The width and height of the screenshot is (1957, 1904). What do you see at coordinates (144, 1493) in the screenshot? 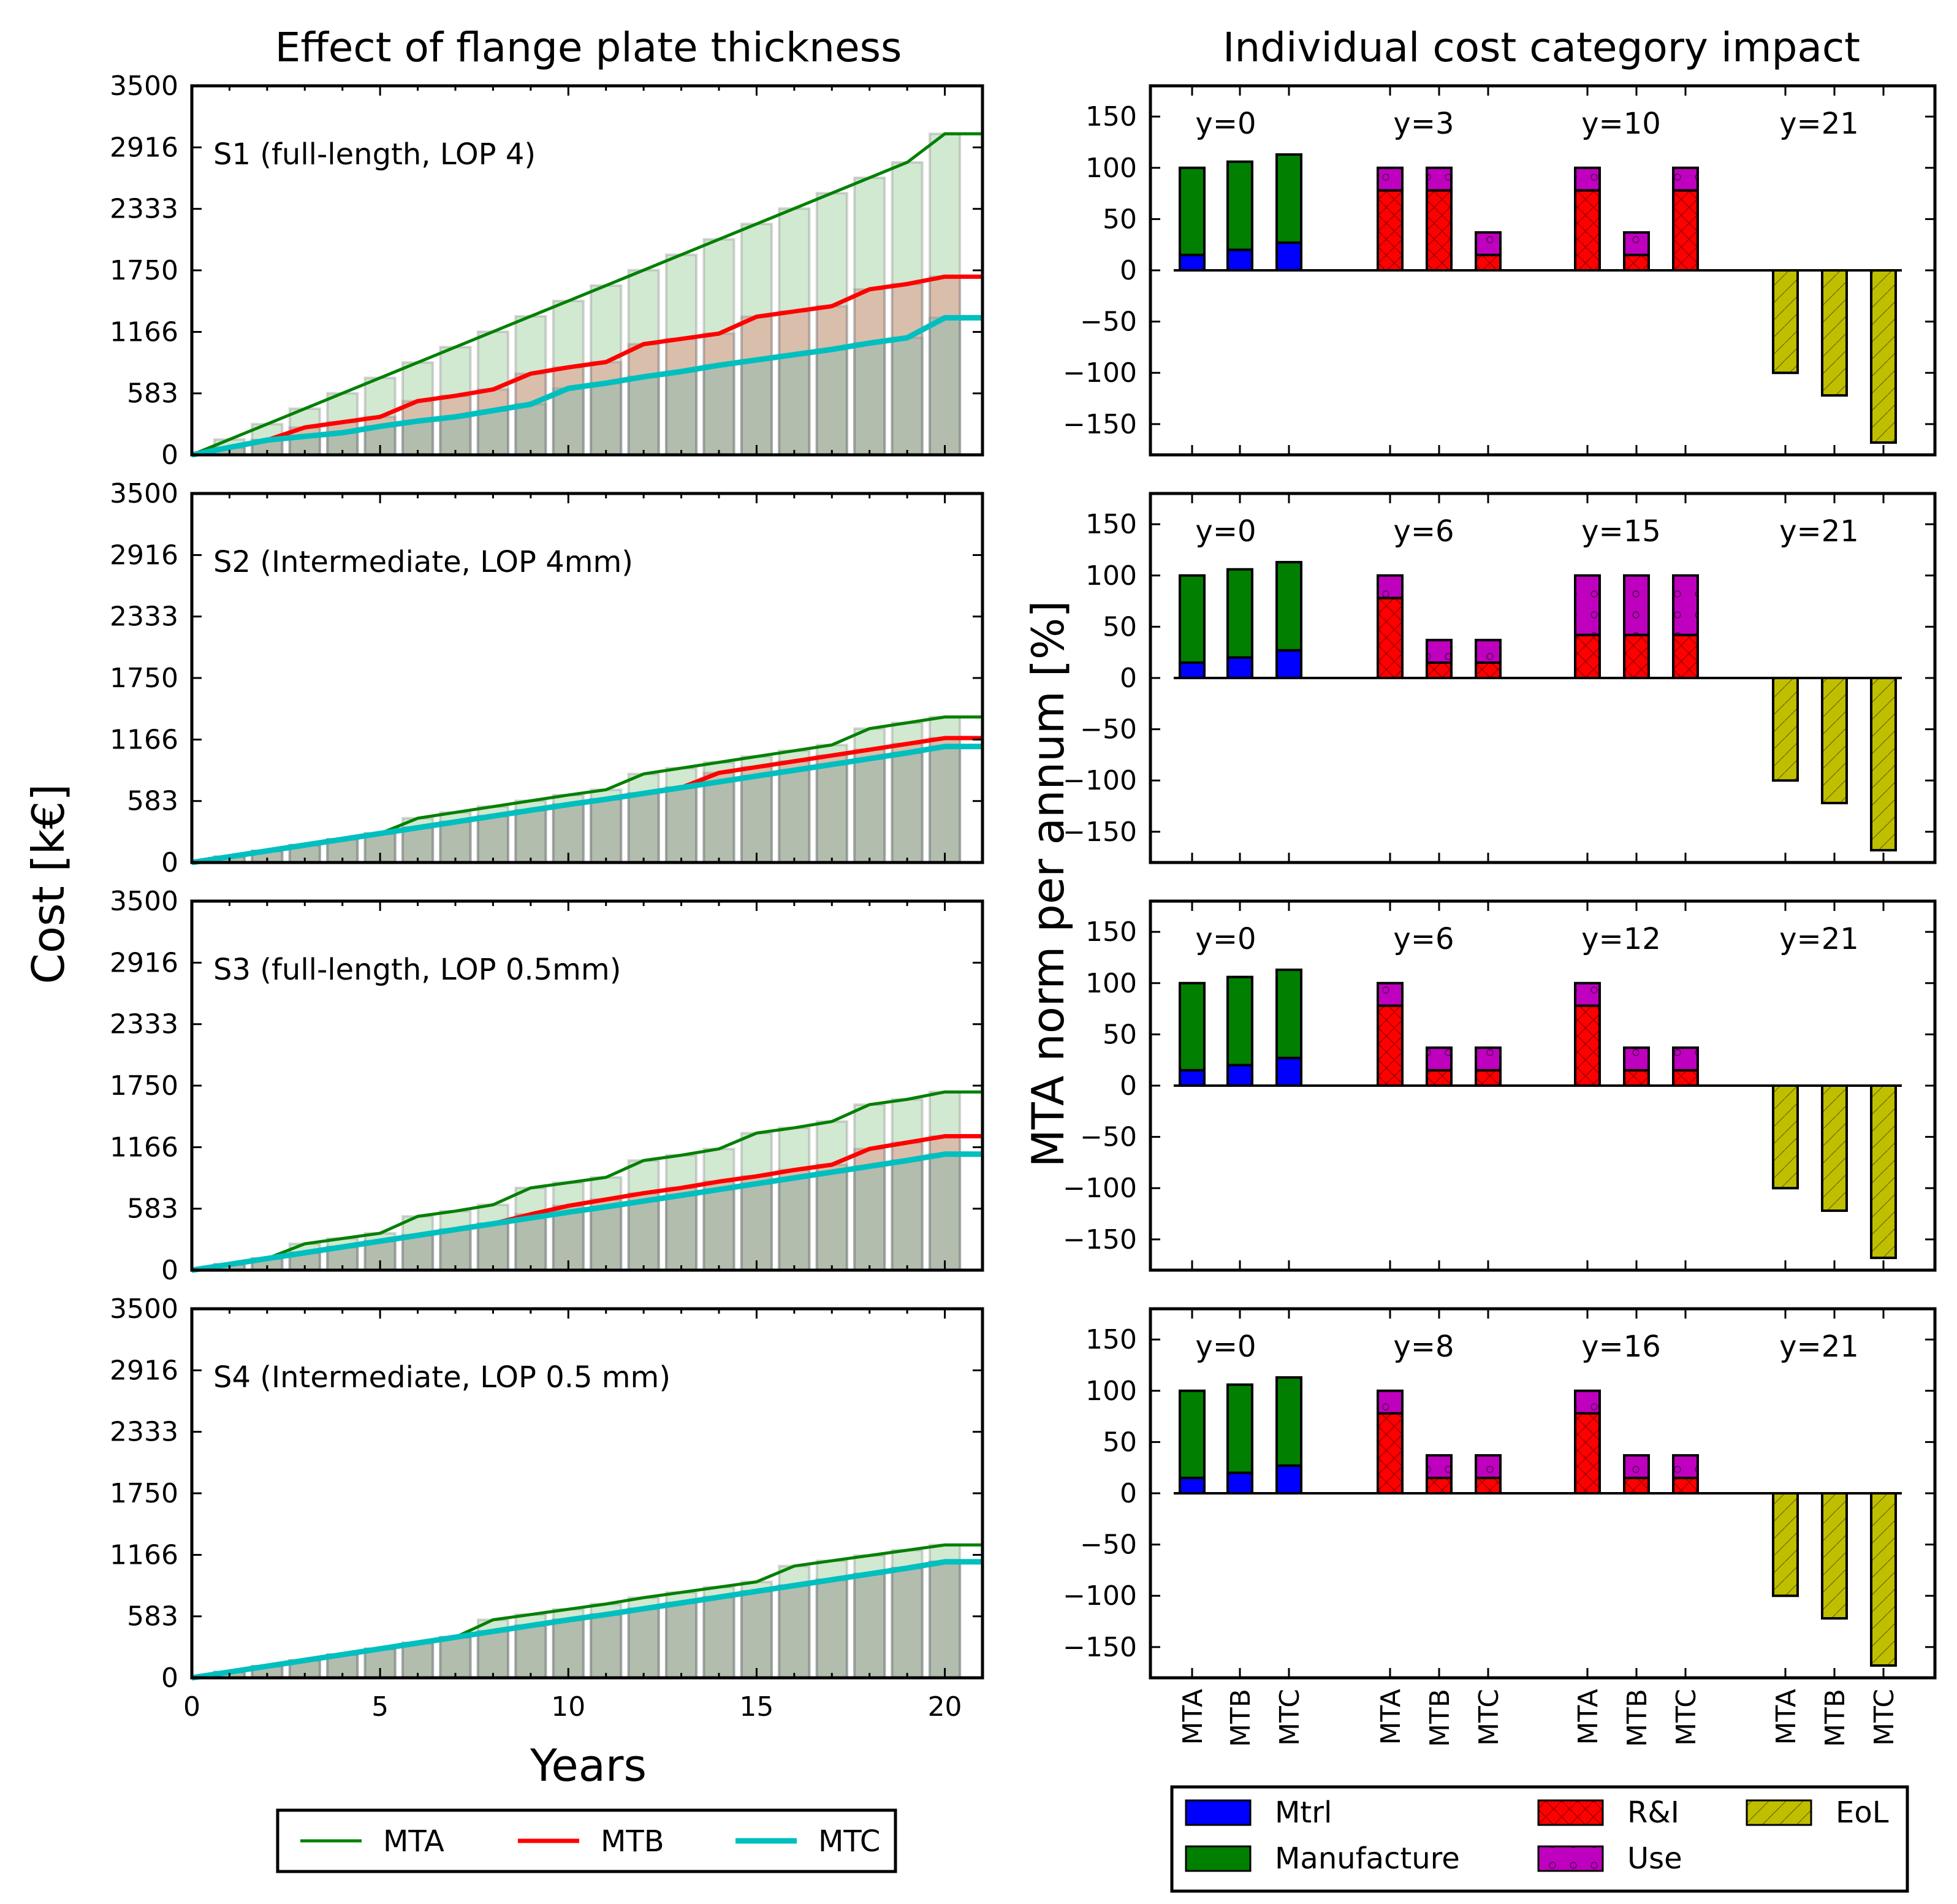
I see `y-tick-label: 1750` at bounding box center [144, 1493].